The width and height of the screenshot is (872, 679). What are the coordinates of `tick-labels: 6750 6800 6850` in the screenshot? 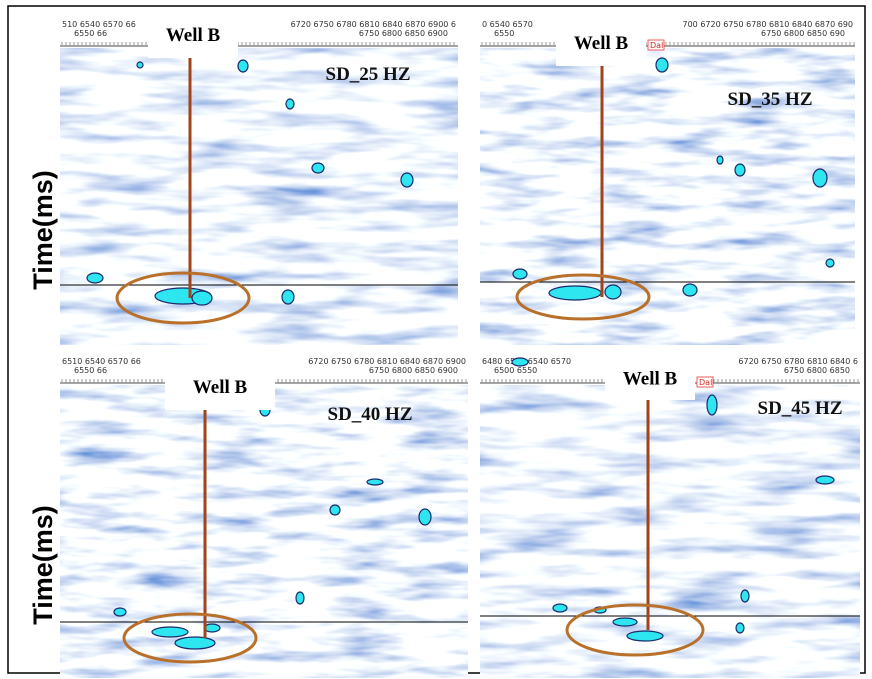 It's located at (817, 370).